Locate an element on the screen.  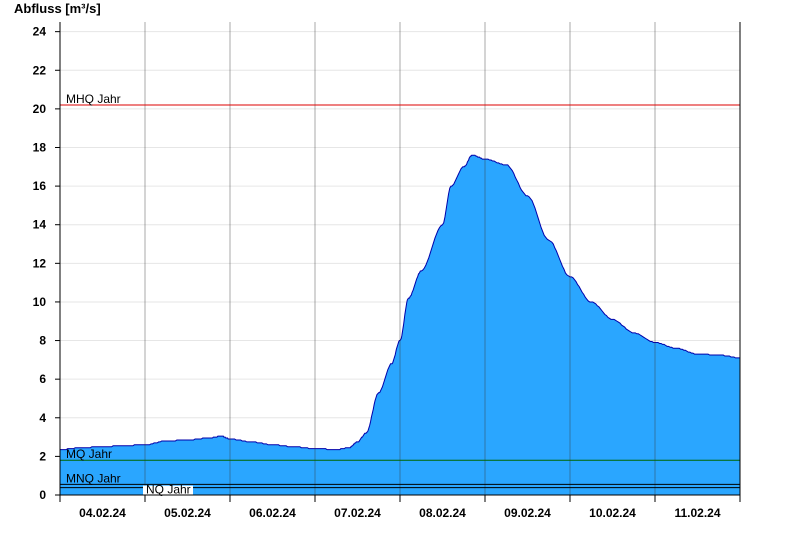
y-tick-label: 12 is located at coordinates (40, 263).